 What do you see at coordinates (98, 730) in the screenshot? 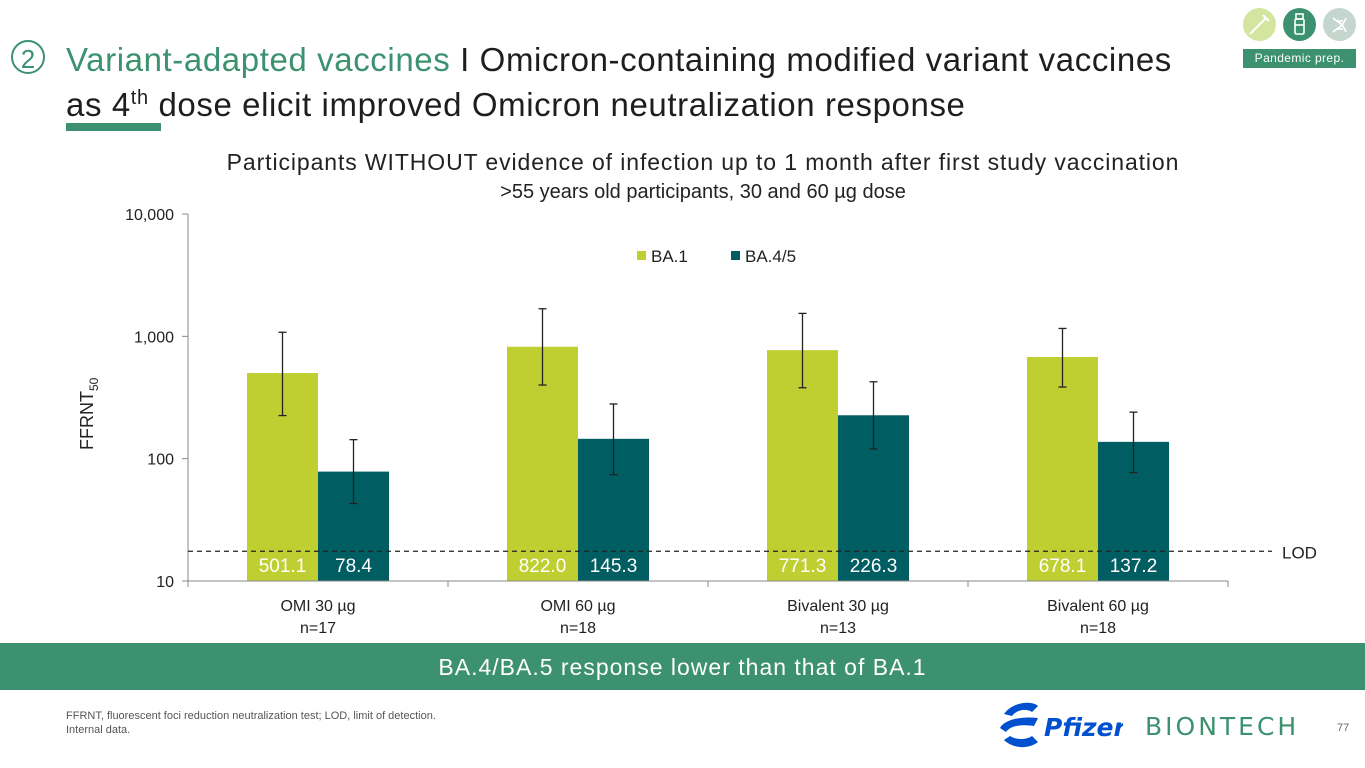
I see `footnote-line-2: Internal data.` at bounding box center [98, 730].